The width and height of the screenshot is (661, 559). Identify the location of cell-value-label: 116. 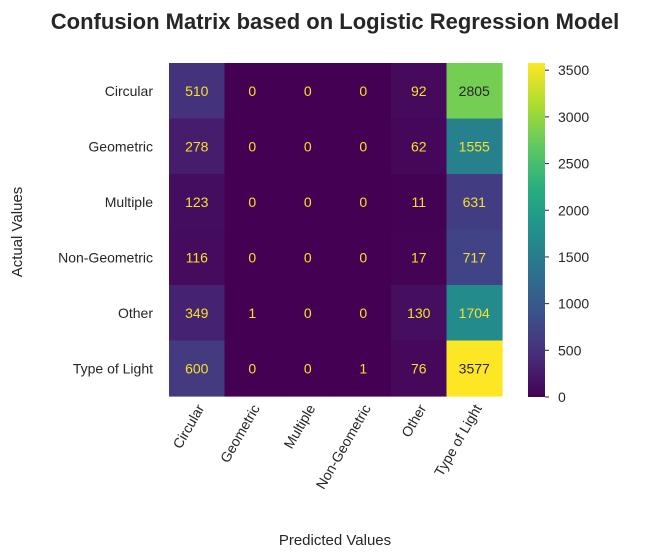
(197, 257).